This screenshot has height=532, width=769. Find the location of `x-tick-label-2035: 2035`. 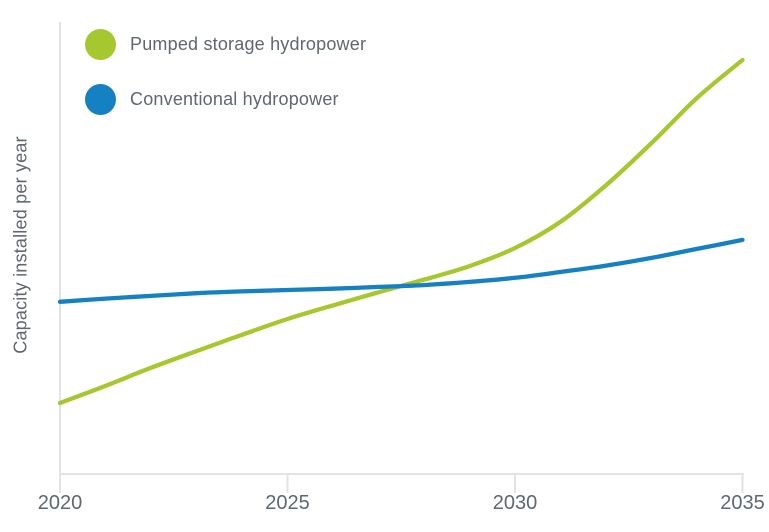

x-tick-label-2035: 2035 is located at coordinates (742, 503).